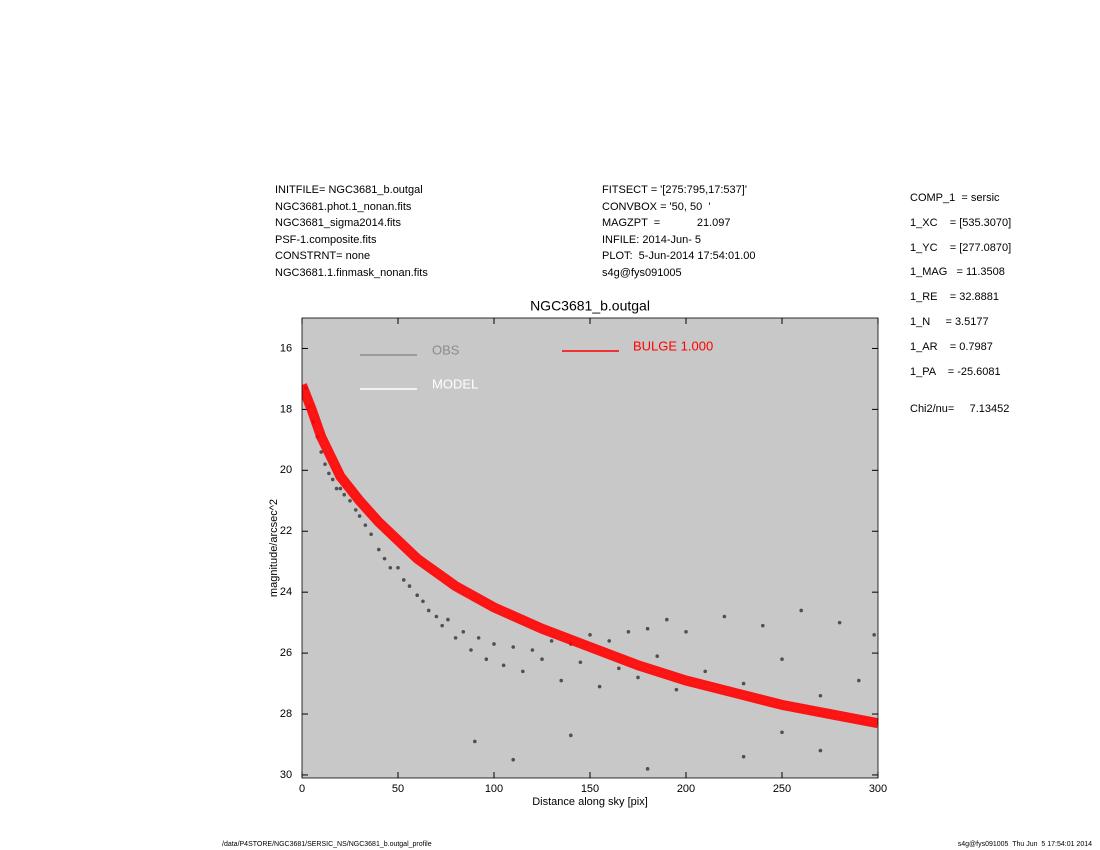 The image size is (1100, 850). Describe the element at coordinates (590, 306) in the screenshot. I see `chart-title: NGC3681_b.outgal` at that location.